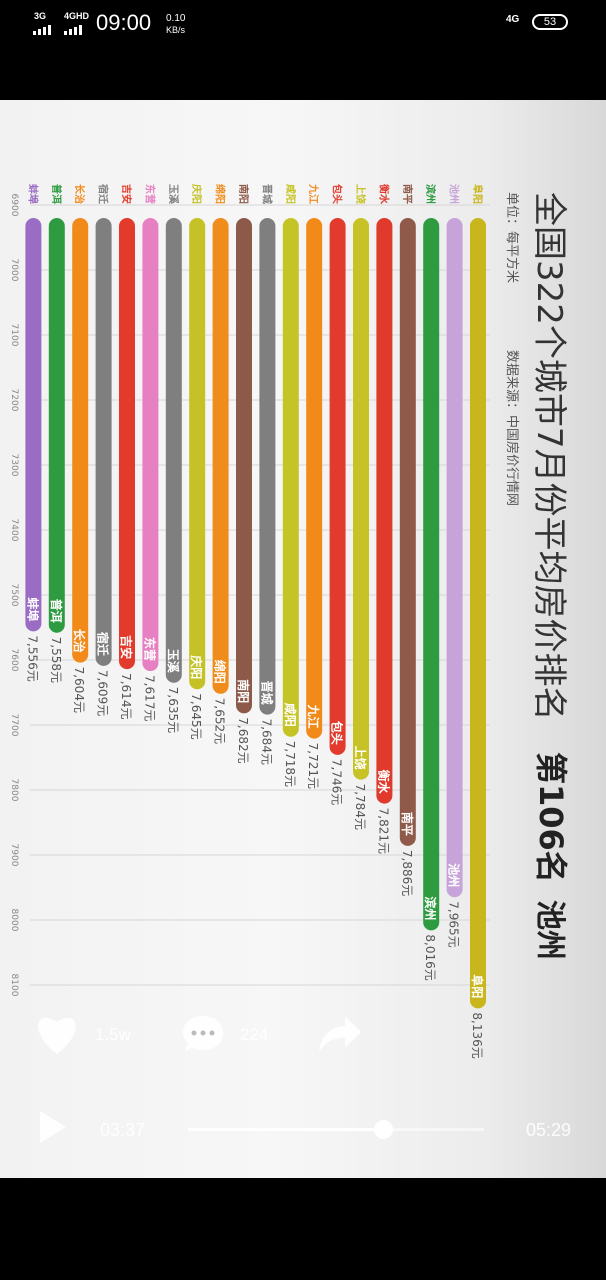  I want to click on heart-icon, so click(57, 1035).